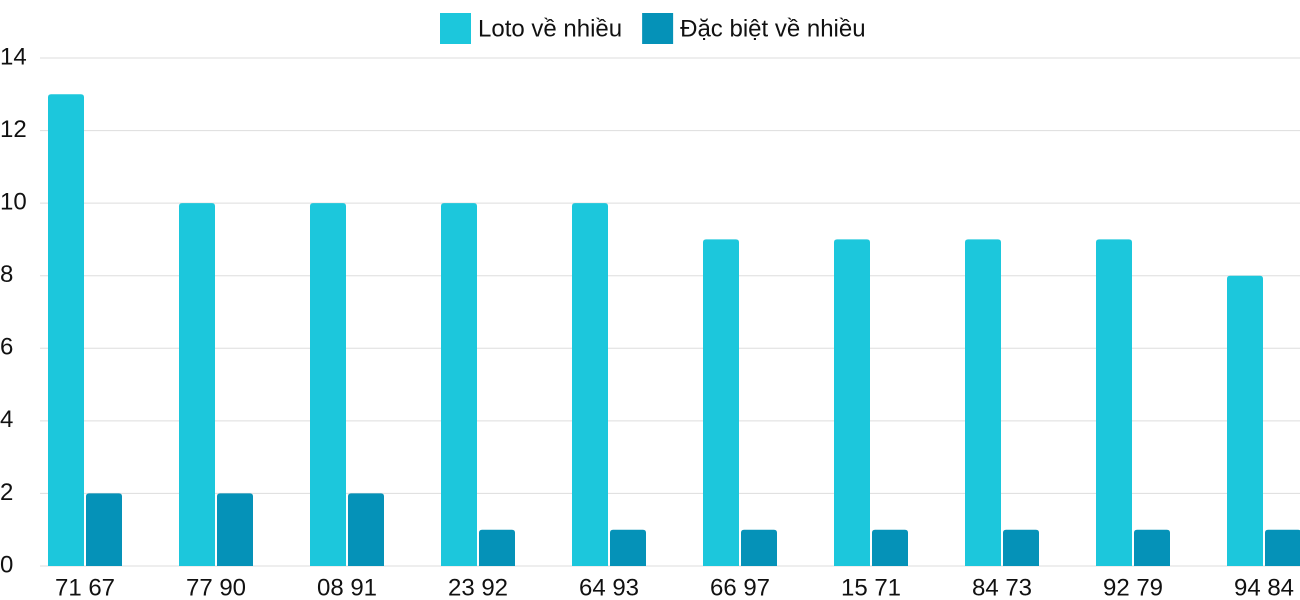 This screenshot has height=600, width=1300. I want to click on x-tick-label: 84 73, so click(1002, 587).